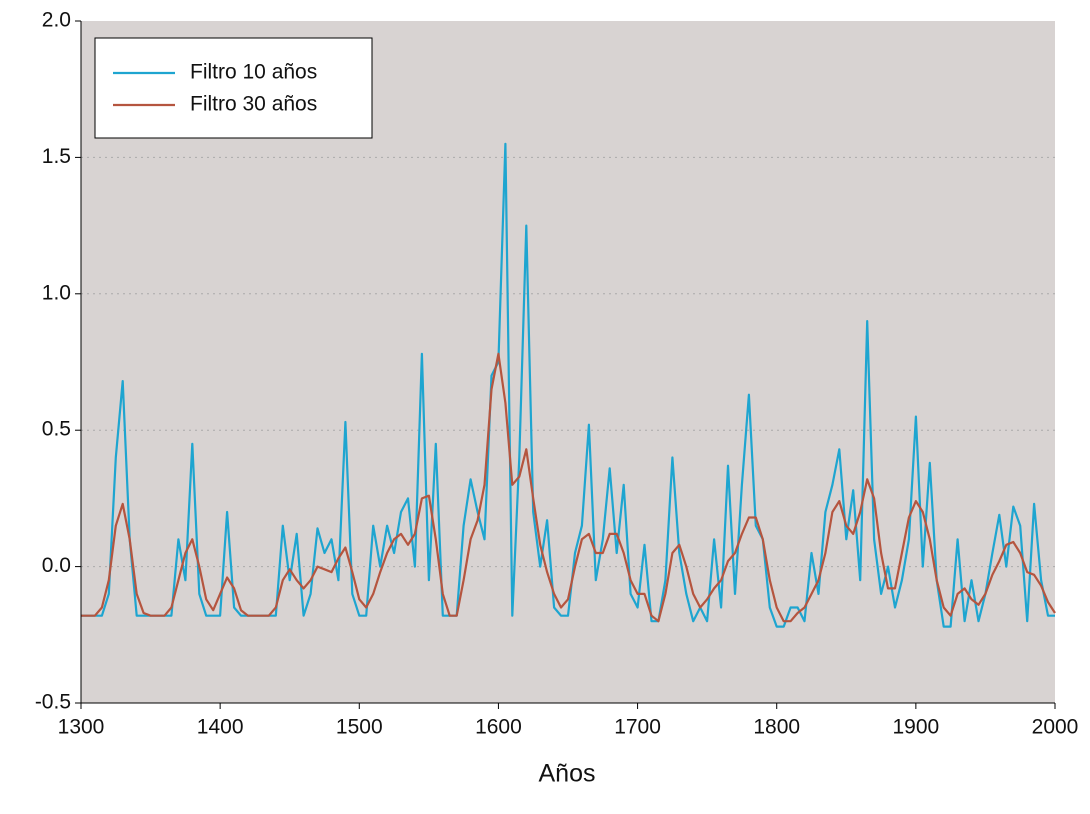 The width and height of the screenshot is (1090, 814). What do you see at coordinates (56, 20) in the screenshot?
I see `y-tick-label: 2.0` at bounding box center [56, 20].